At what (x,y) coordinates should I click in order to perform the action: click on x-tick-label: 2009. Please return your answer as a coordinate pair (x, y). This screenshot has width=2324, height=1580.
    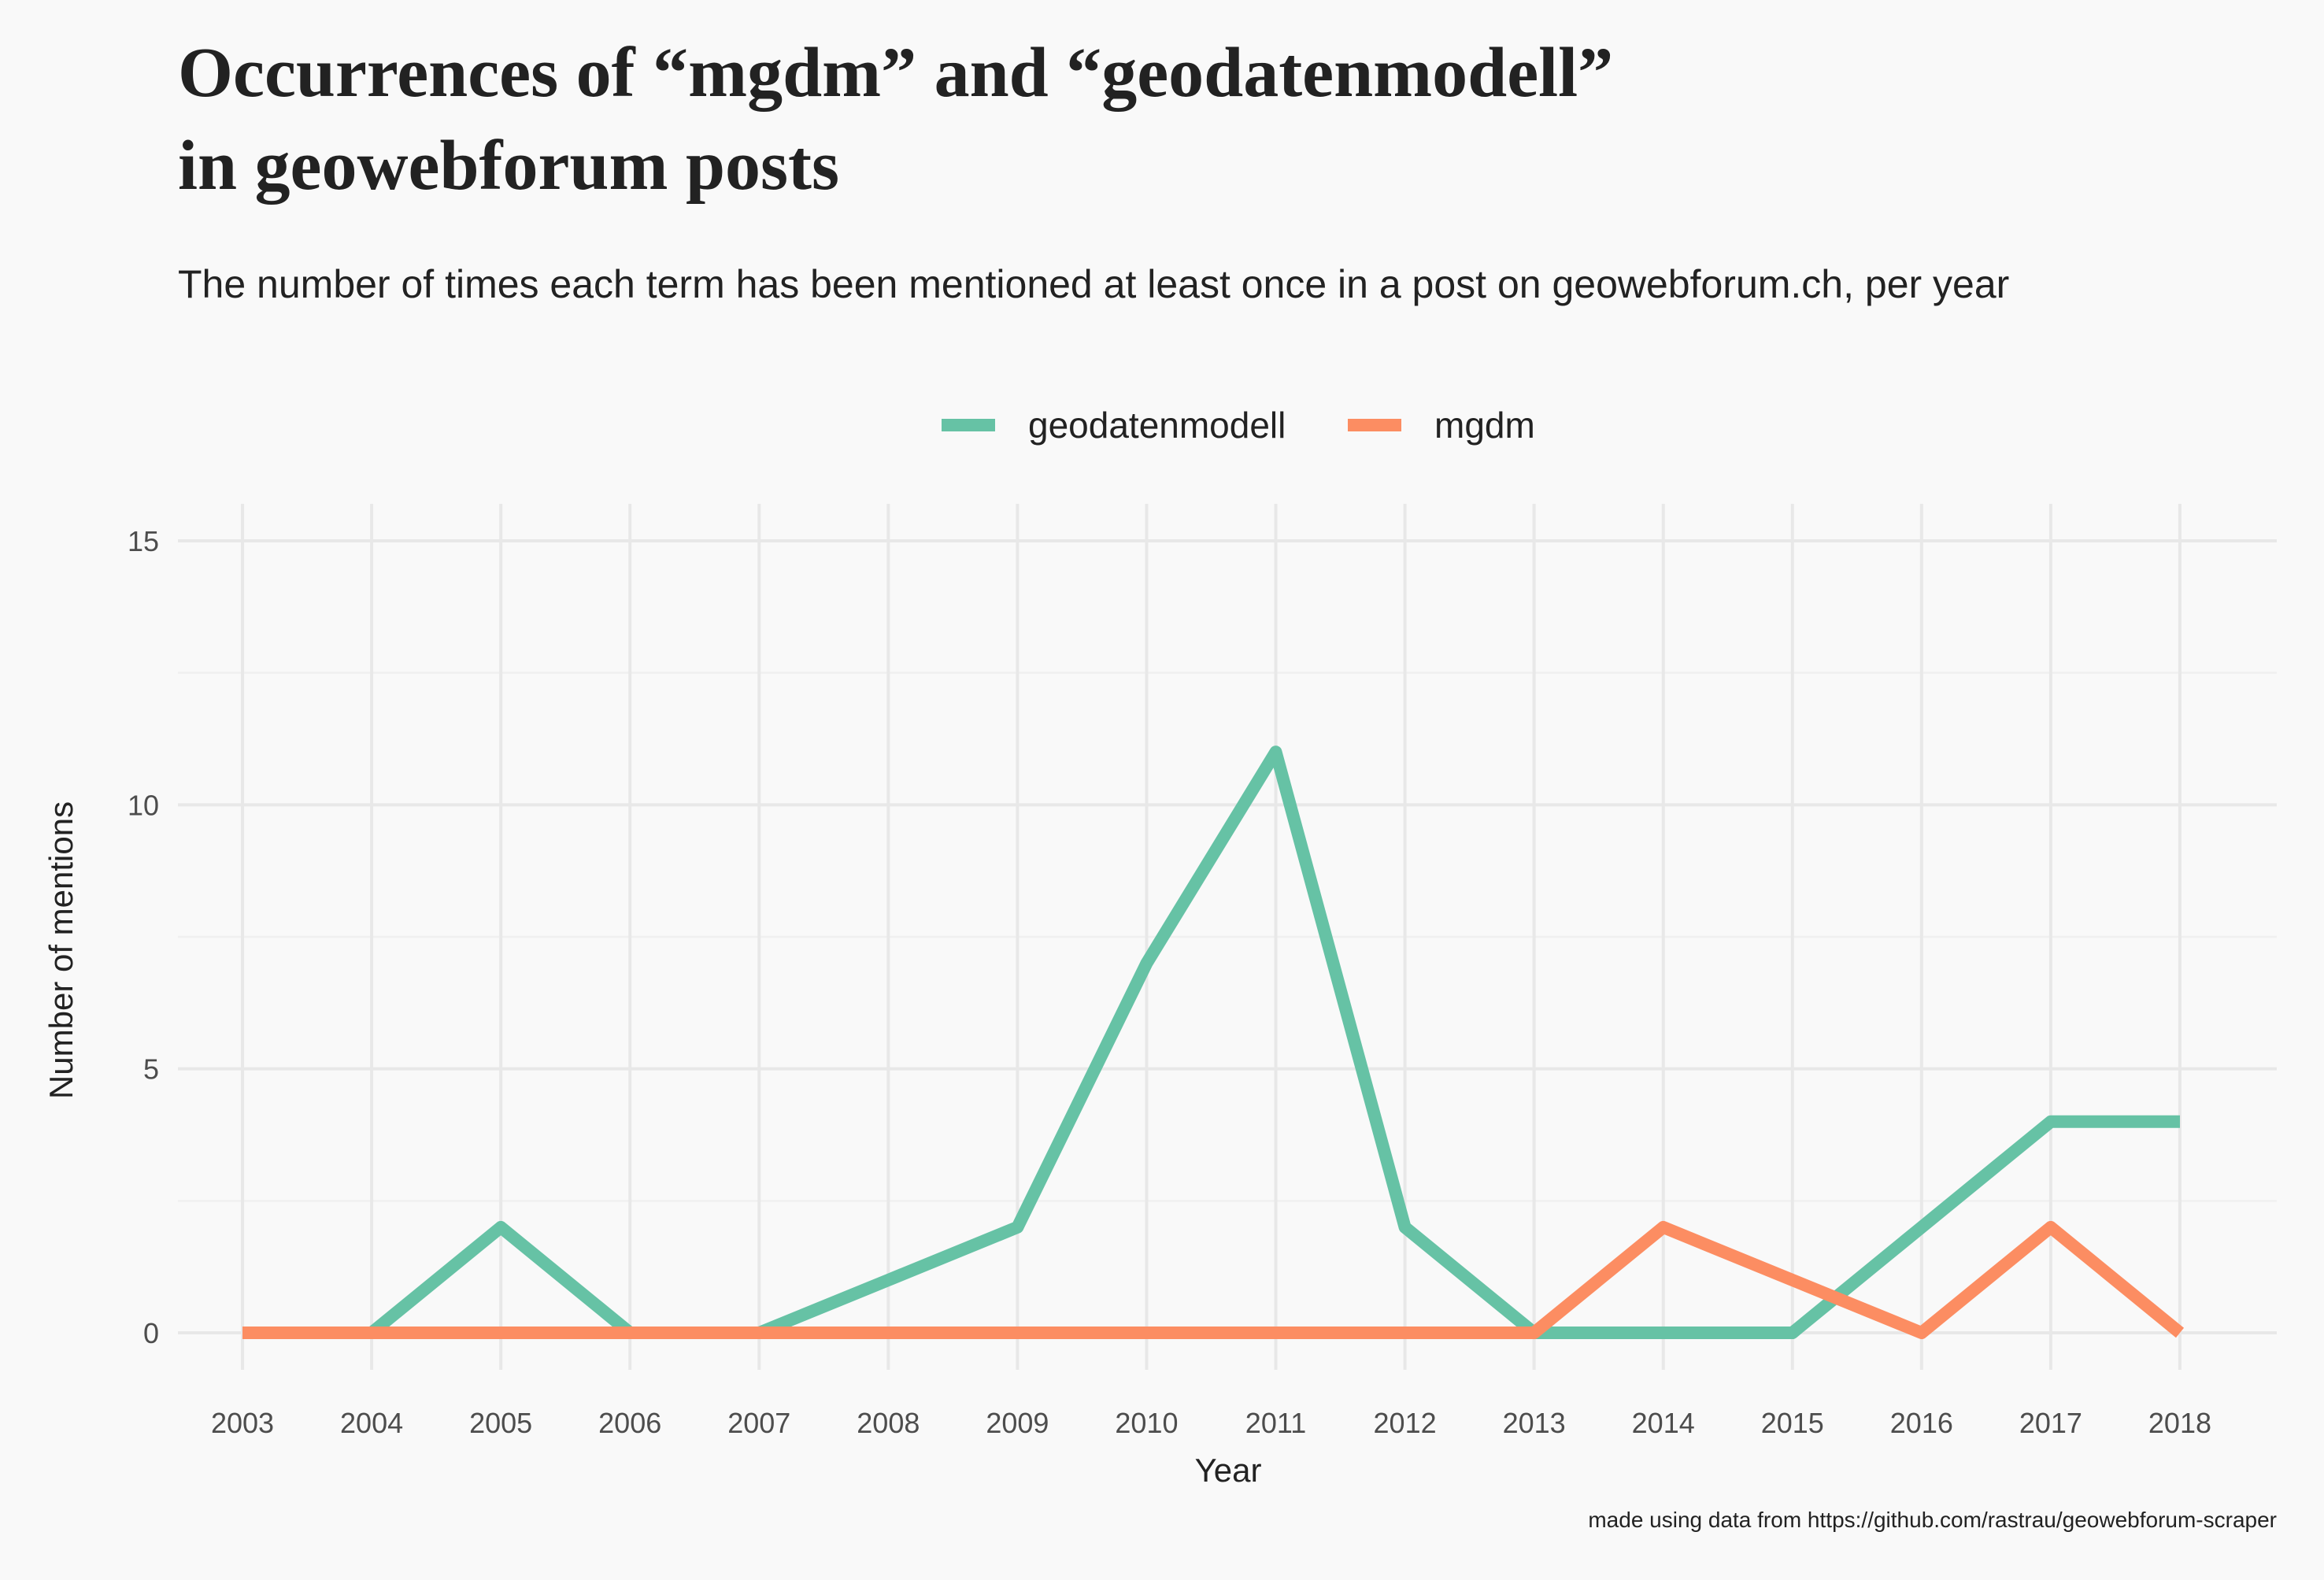
    Looking at the image, I should click on (1017, 1423).